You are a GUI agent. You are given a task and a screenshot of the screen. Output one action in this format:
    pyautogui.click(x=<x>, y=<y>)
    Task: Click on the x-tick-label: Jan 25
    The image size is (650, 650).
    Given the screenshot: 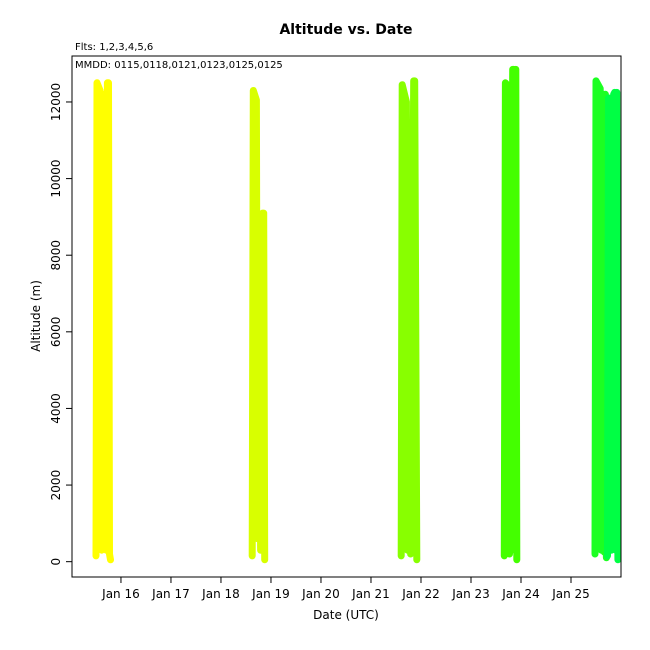 What is the action you would take?
    pyautogui.click(x=570, y=594)
    